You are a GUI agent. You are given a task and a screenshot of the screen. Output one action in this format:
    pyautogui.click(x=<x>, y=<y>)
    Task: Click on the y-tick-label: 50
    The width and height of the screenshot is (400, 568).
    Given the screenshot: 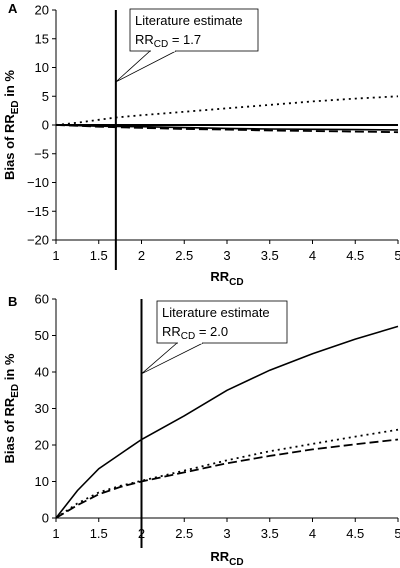 What is the action you would take?
    pyautogui.click(x=42, y=335)
    